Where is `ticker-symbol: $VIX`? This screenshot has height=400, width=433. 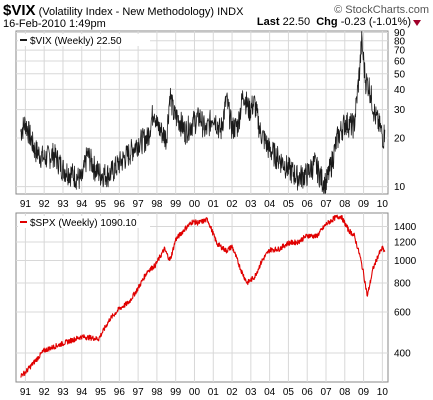
ticker-symbol: $VIX is located at coordinates (19, 10).